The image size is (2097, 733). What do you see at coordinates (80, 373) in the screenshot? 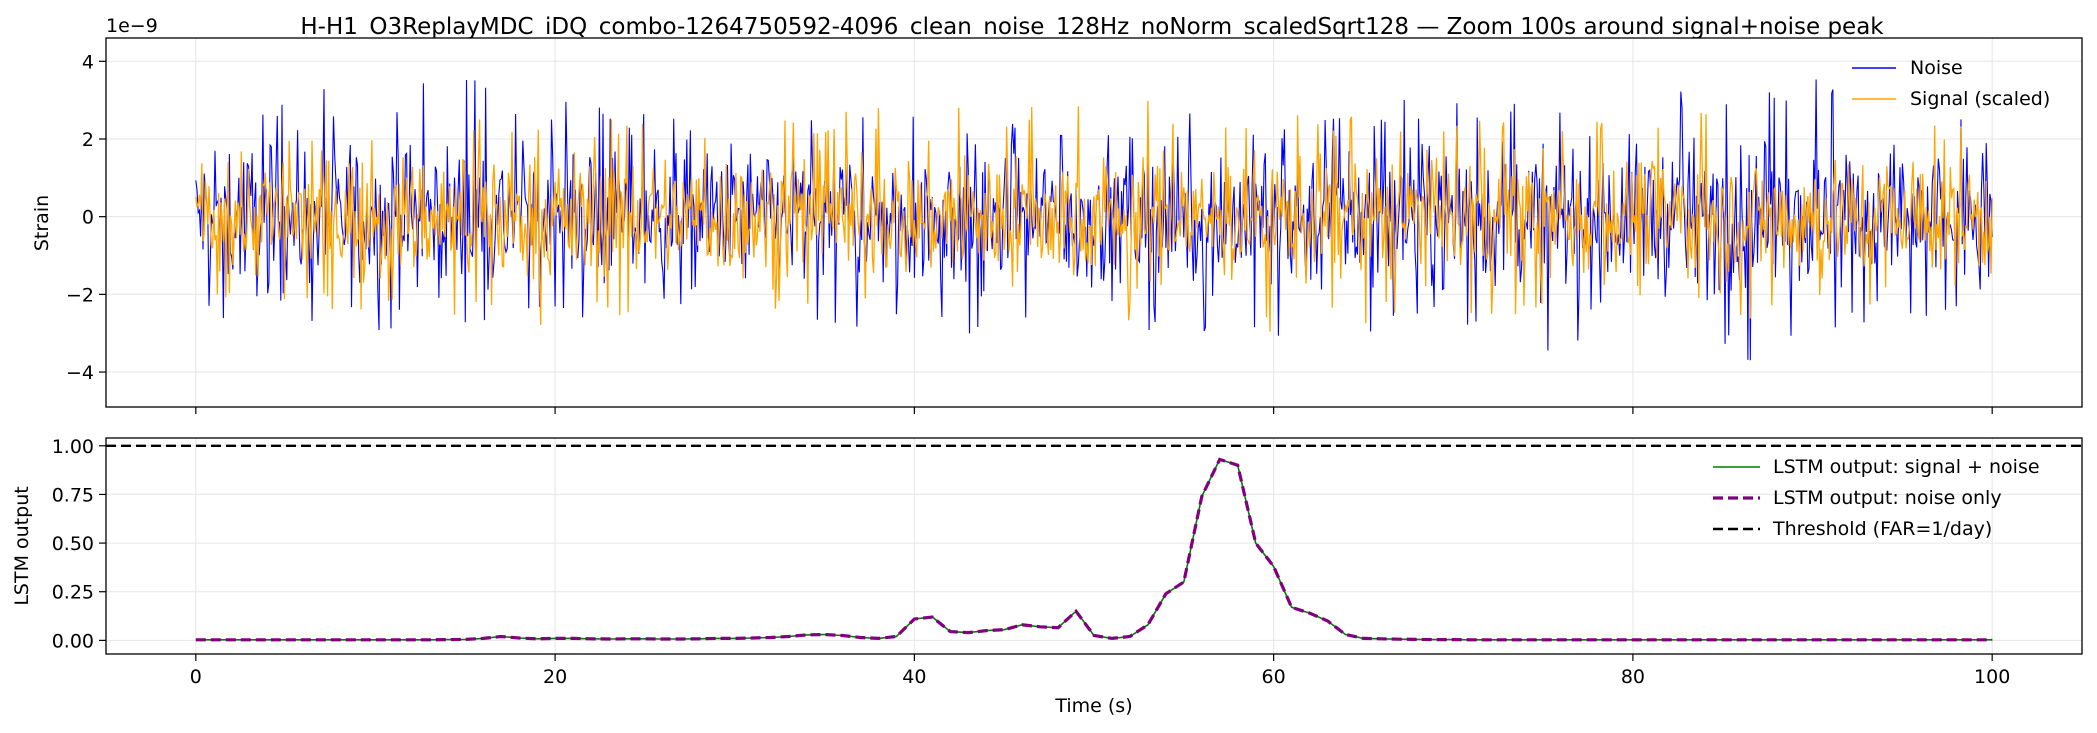
I see `strain-ytick-label: −4` at bounding box center [80, 373].